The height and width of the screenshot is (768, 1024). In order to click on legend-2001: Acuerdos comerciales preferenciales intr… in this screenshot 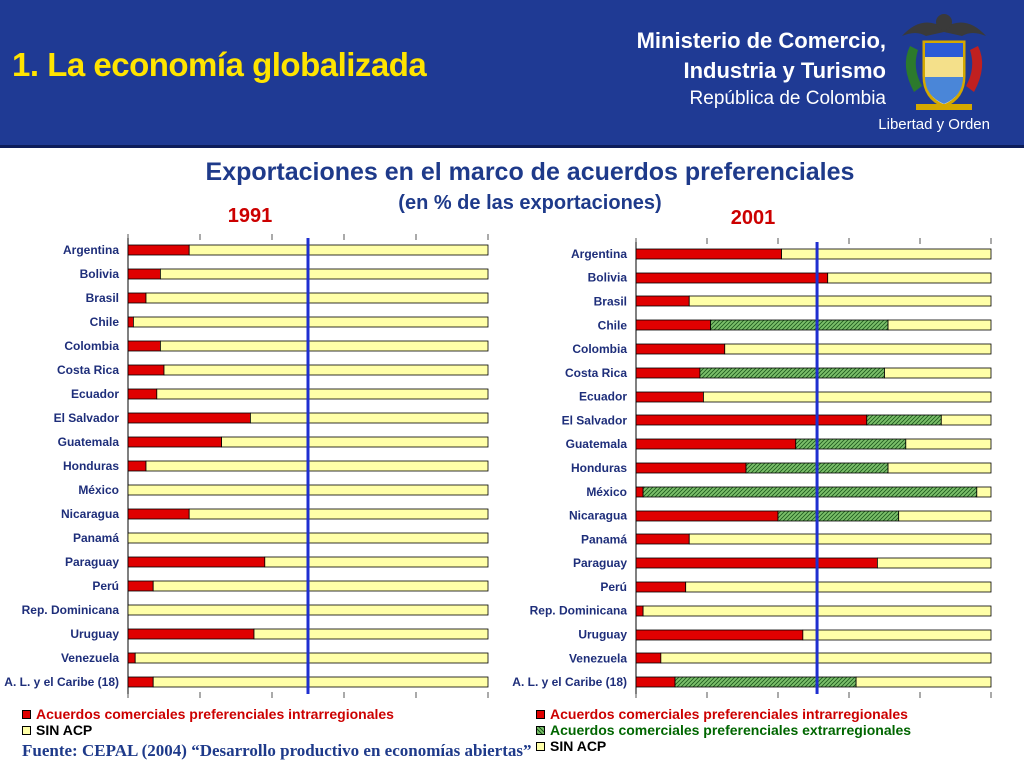, I will do `click(723, 730)`.